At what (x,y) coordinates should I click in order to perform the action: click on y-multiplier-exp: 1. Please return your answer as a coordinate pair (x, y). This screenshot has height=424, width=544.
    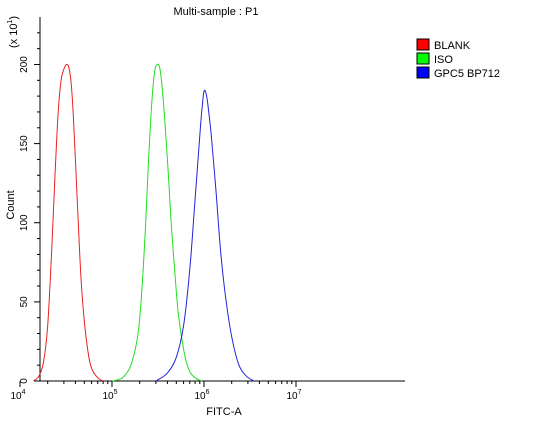
    Looking at the image, I should click on (10, 22).